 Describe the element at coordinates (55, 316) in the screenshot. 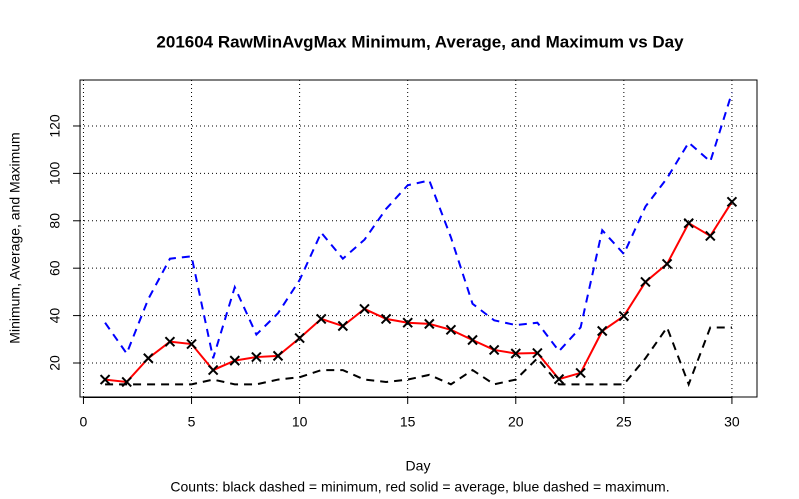

I see `y-tick-label: 40` at that location.